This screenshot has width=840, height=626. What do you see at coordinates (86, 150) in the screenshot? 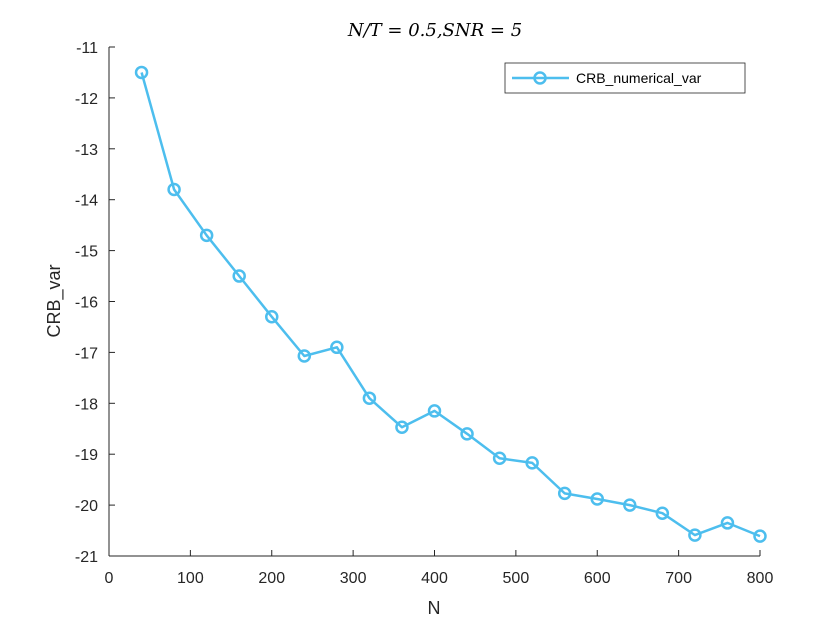
I see `y-tick-label: -13` at bounding box center [86, 150].